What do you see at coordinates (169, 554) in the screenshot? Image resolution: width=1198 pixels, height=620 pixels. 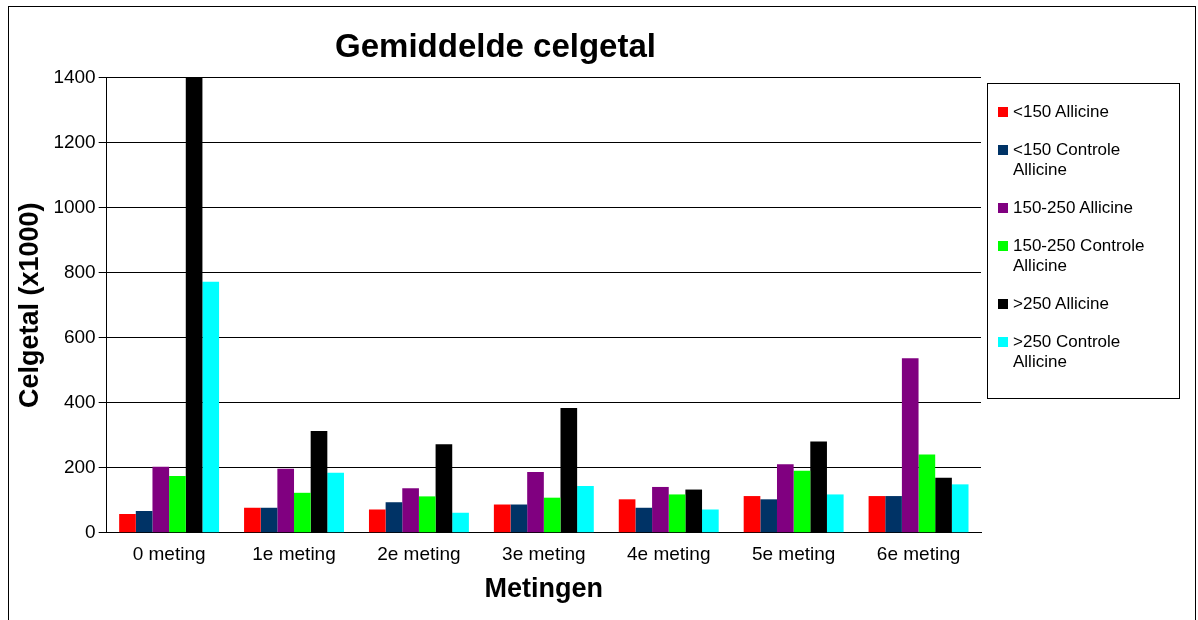 I see `x-tick-label: 0 meting` at bounding box center [169, 554].